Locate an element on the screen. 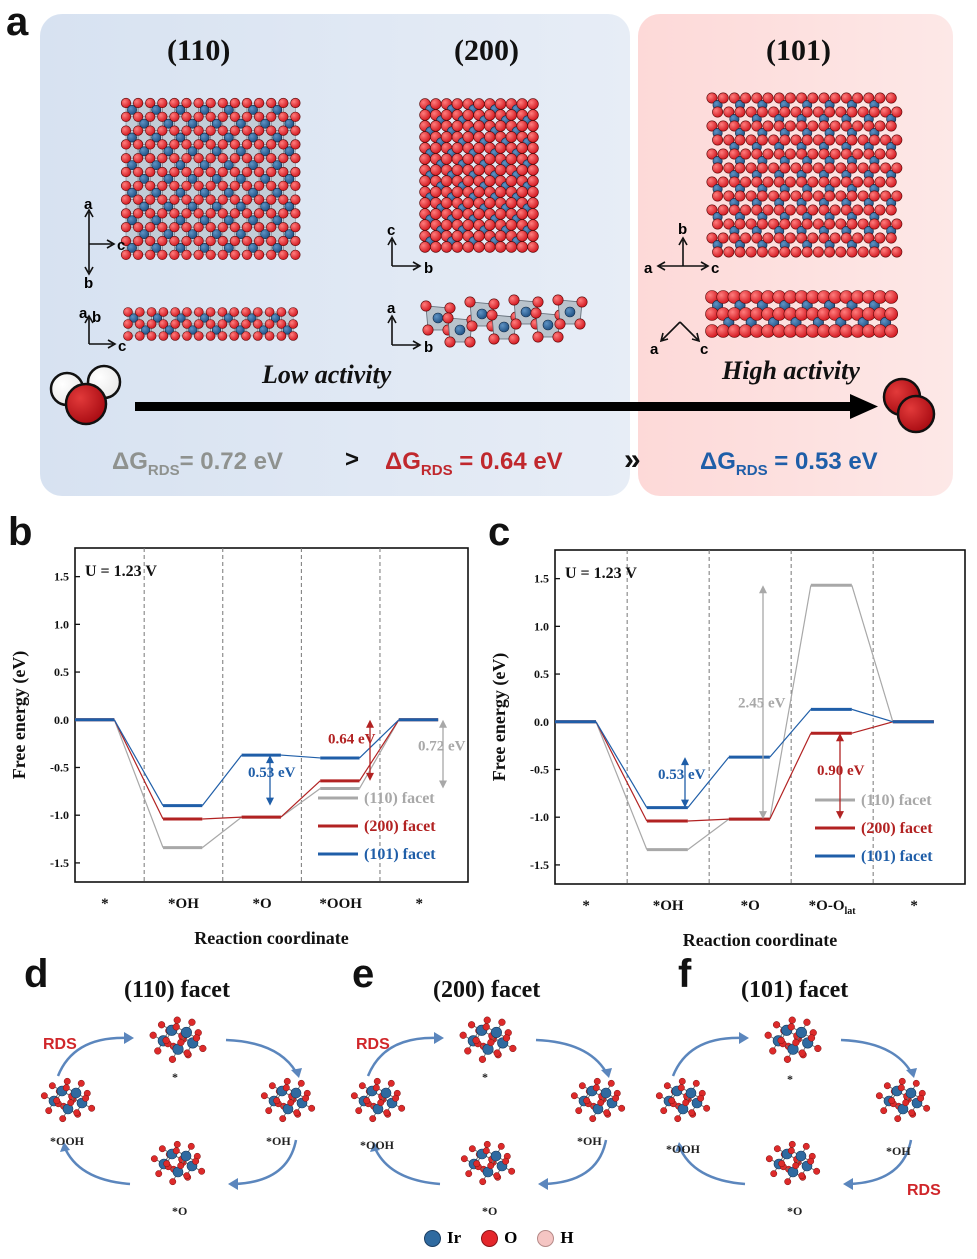 The height and width of the screenshot is (1259, 977). gap-label-110: 0.72 eV is located at coordinates (442, 746).